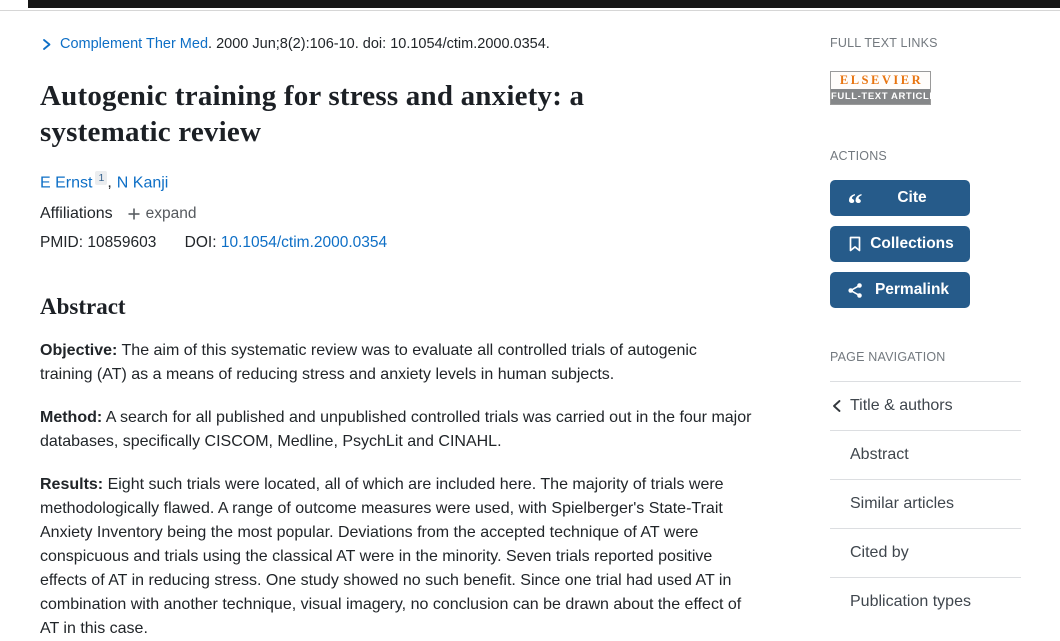  Describe the element at coordinates (879, 454) in the screenshot. I see `nav-item-label: Abstract` at that location.